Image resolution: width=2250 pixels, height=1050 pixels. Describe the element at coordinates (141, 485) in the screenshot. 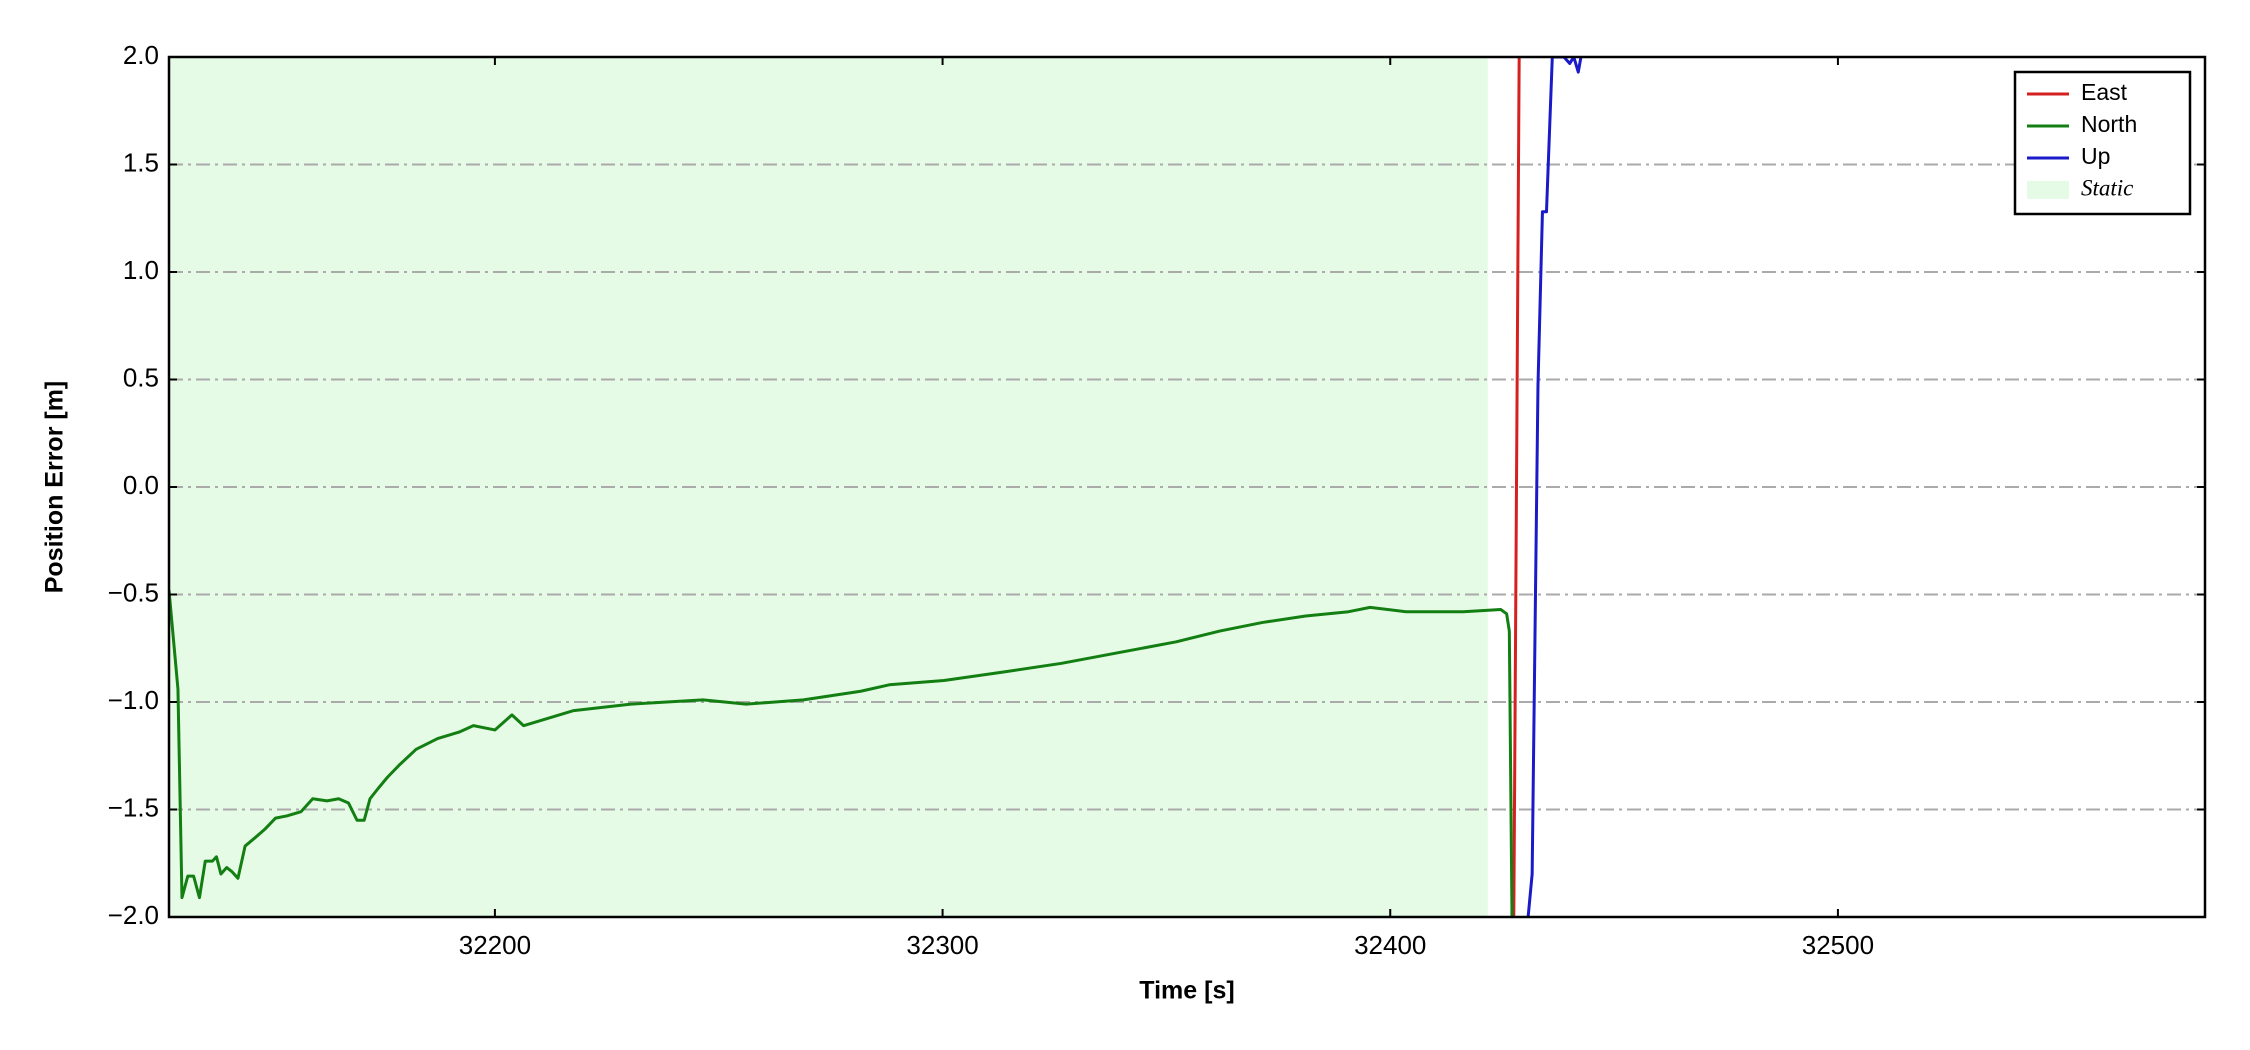

I see `y-tick-label: 0.0` at that location.